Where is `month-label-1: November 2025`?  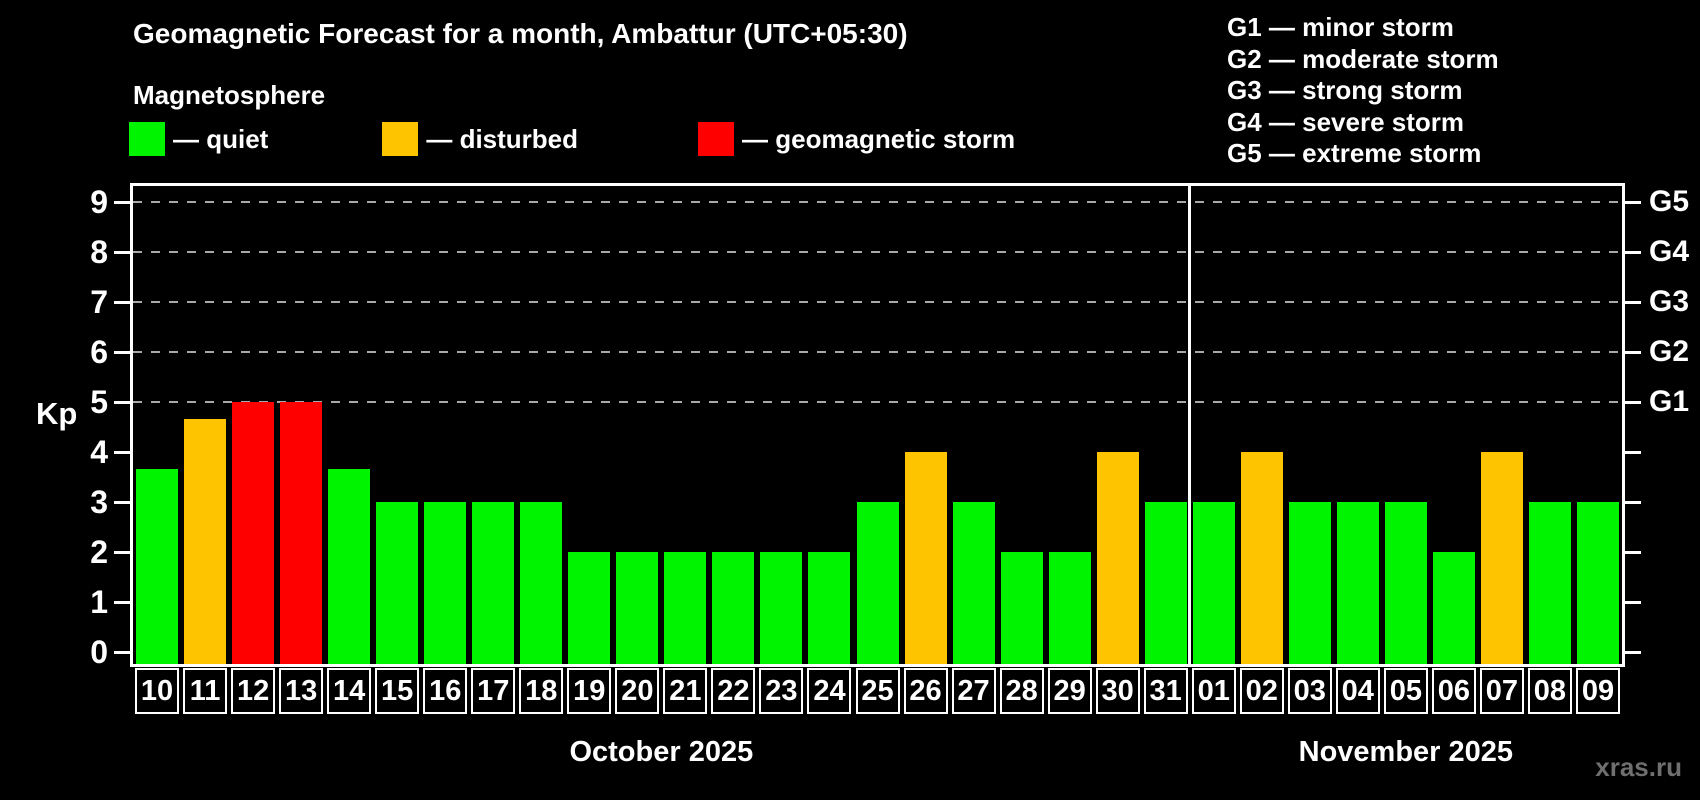 month-label-1: November 2025 is located at coordinates (1406, 752).